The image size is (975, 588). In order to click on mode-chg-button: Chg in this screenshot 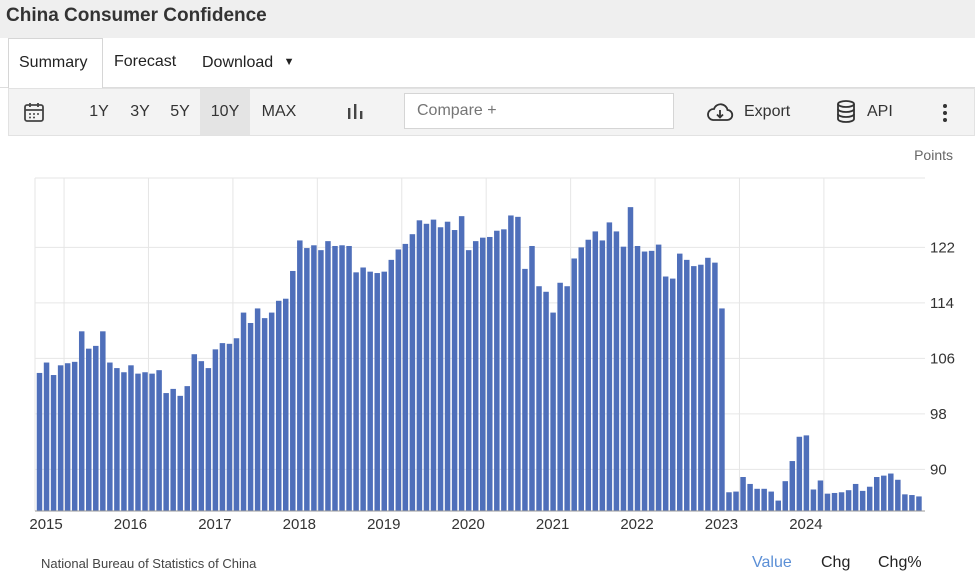, I will do `click(836, 562)`.